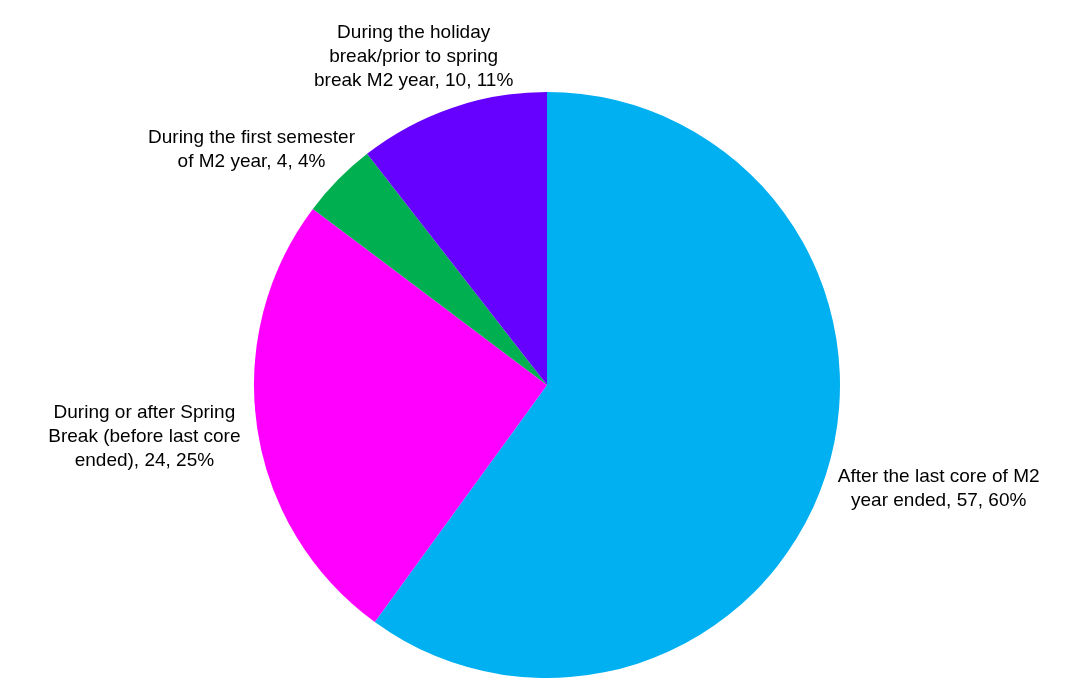 The height and width of the screenshot is (679, 1081). I want to click on slice-label: During the first semester of M2 year, 4, 4%, so click(252, 149).